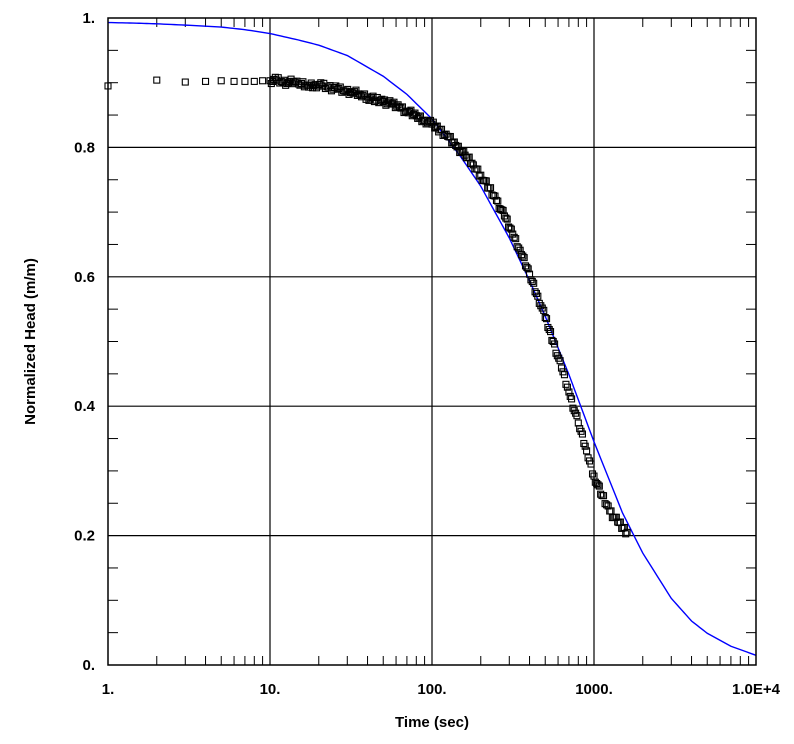 Image resolution: width=794 pixels, height=744 pixels. Describe the element at coordinates (30, 341) in the screenshot. I see `y-axis-label: Normalized Head (m/m)` at that location.